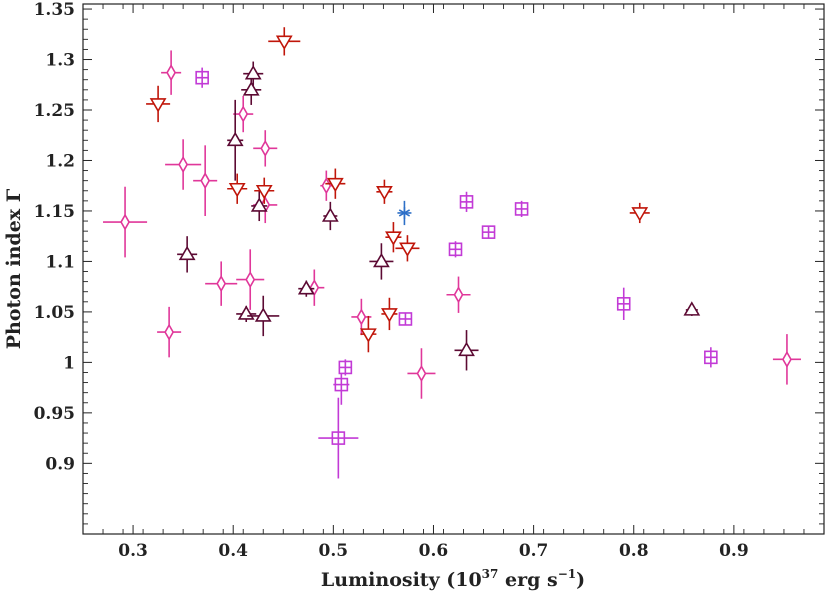  What do you see at coordinates (133, 551) in the screenshot?
I see `x-tick-label: 0.3` at bounding box center [133, 551].